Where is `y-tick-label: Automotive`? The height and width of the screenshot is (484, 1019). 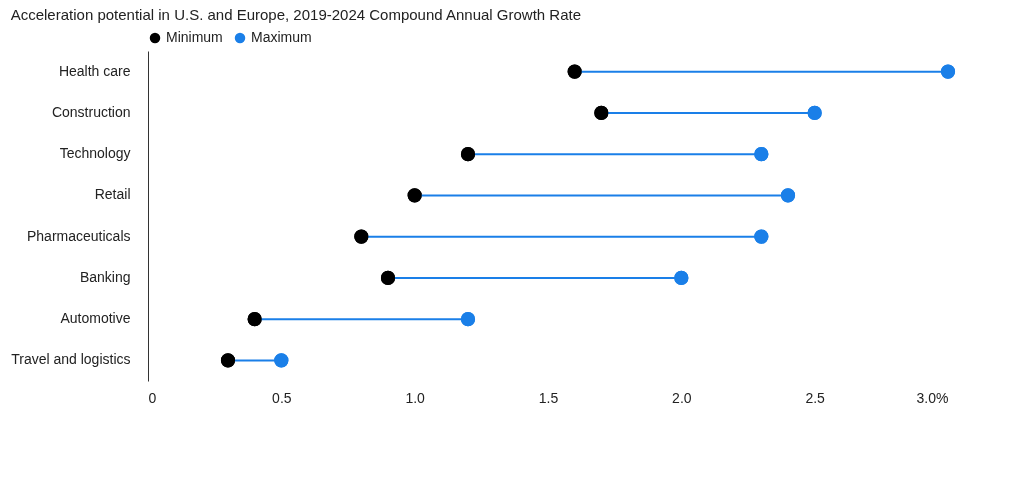 y-tick-label: Automotive is located at coordinates (95, 318).